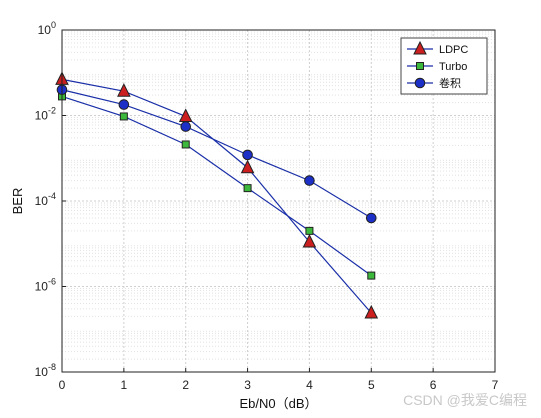 Image resolution: width=541 pixels, height=418 pixels. What do you see at coordinates (453, 67) in the screenshot?
I see `legend-label: Turbo` at bounding box center [453, 67].